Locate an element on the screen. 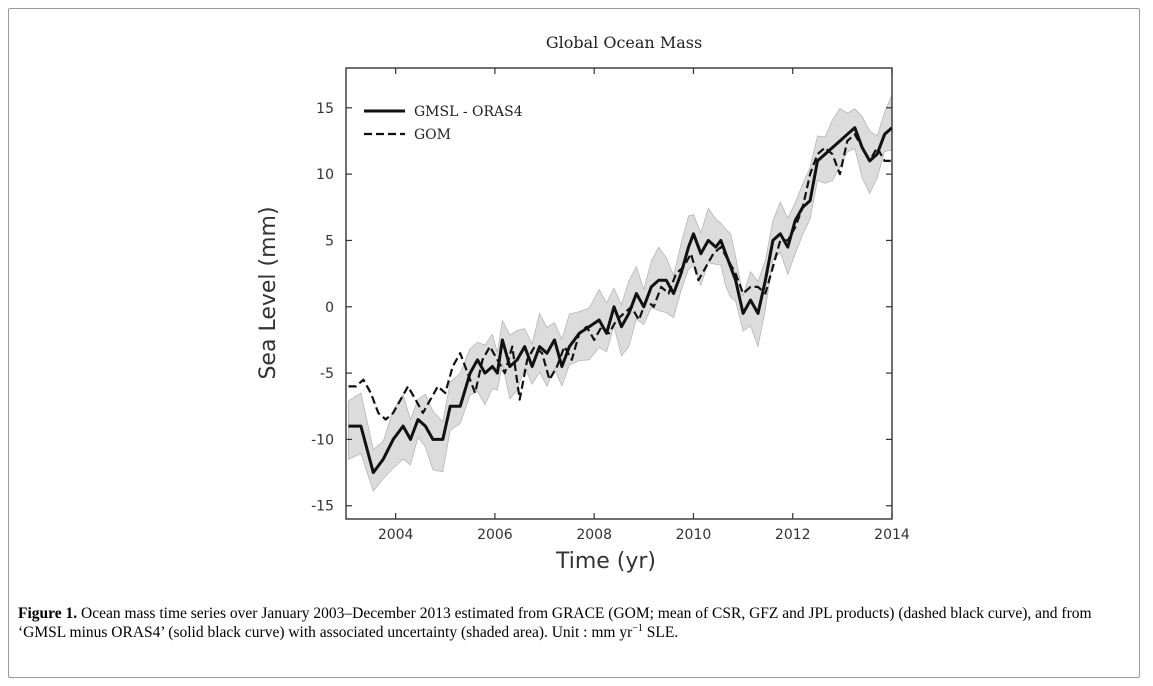 The image size is (1153, 686). legend: GMSL - ORAS4 GOM is located at coordinates (443, 123).